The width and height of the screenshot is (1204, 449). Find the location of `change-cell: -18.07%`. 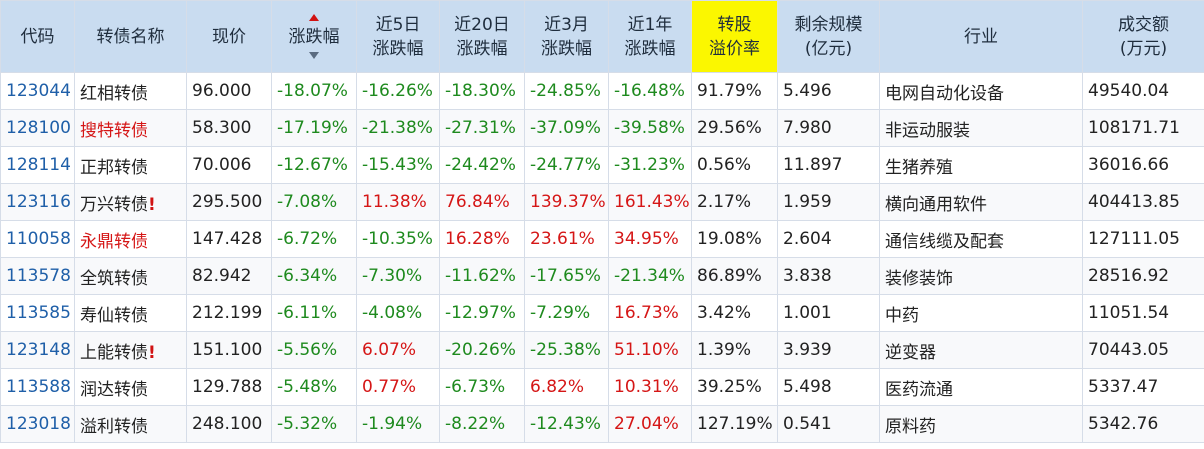

change-cell: -18.07% is located at coordinates (314, 91).